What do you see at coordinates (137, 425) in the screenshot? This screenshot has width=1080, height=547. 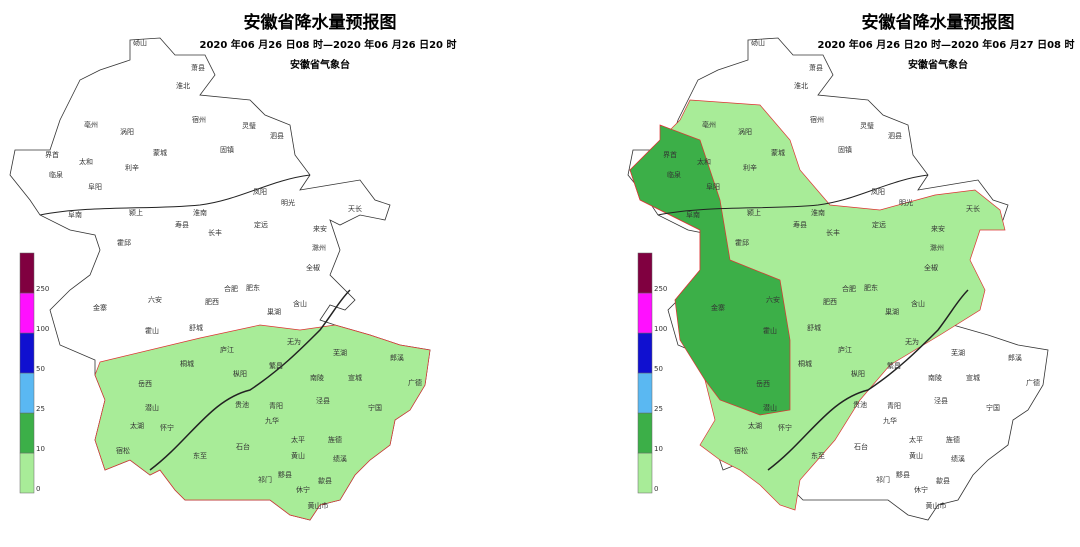 I see `city-label: 太湖` at bounding box center [137, 425].